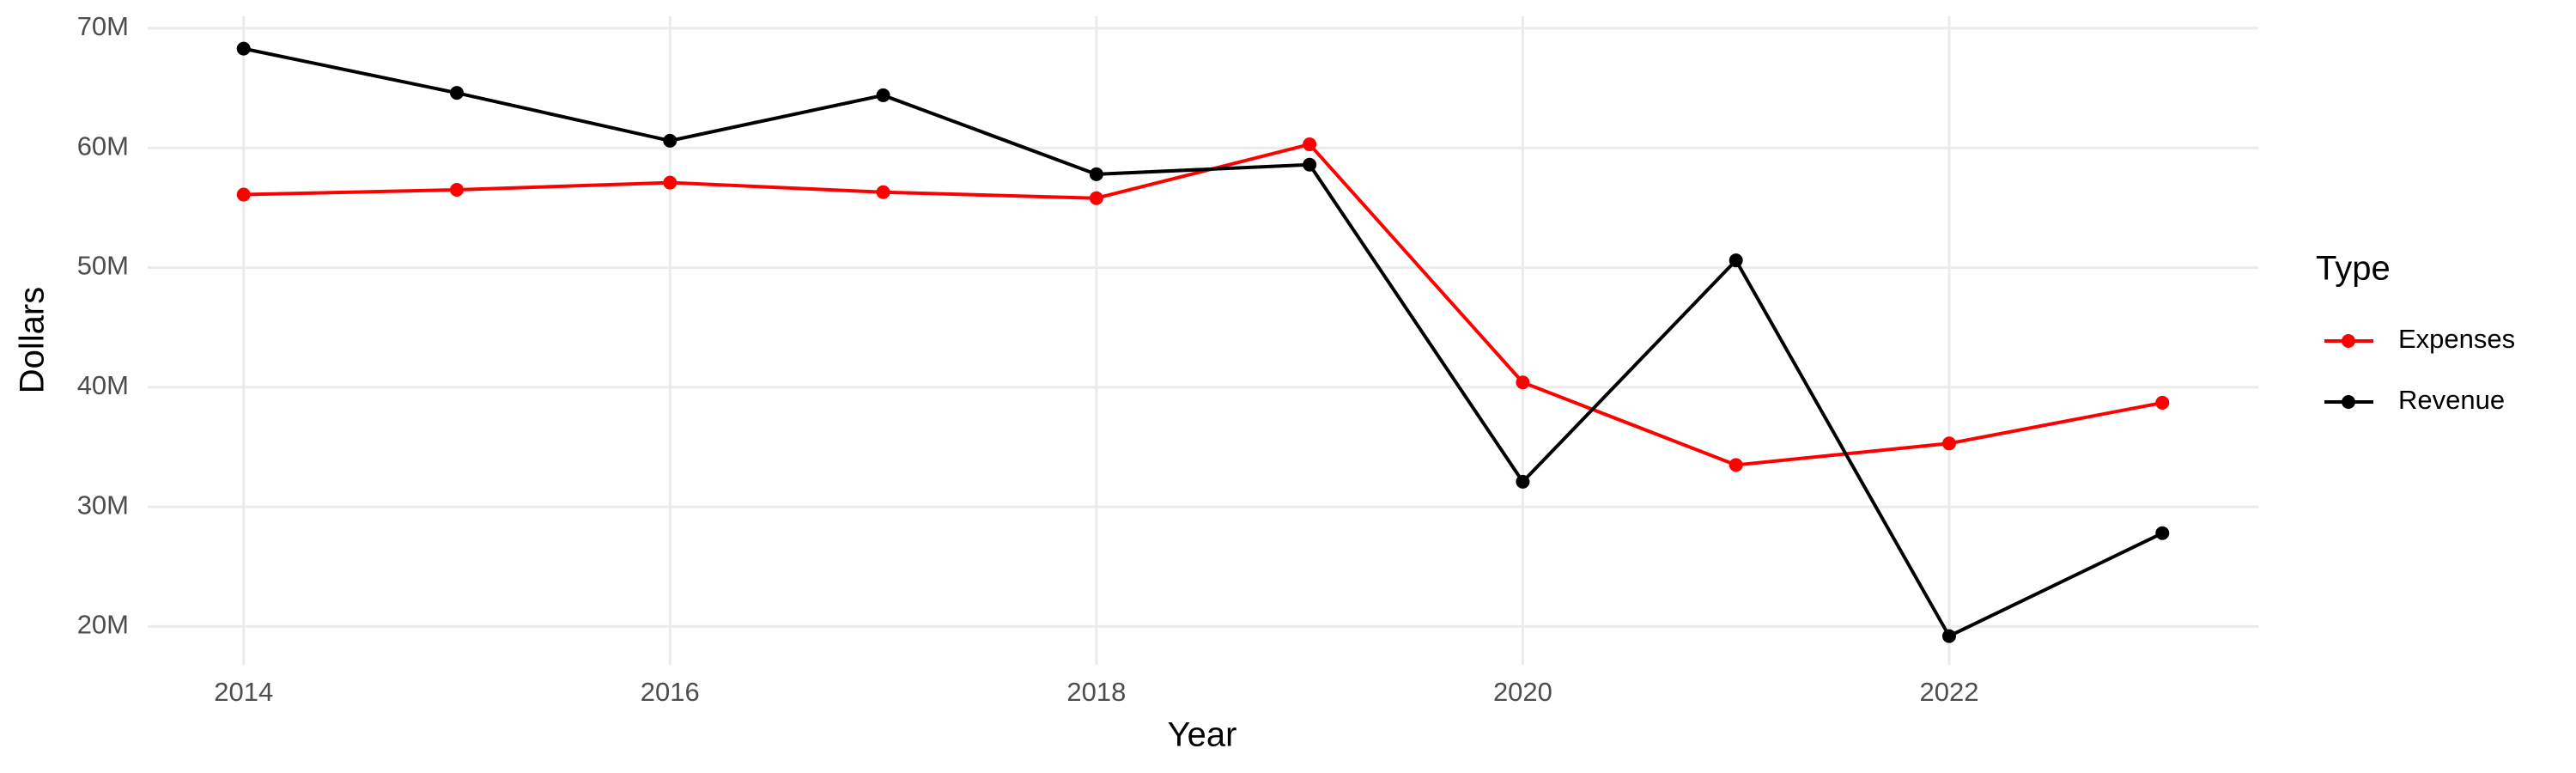 Image resolution: width=2576 pixels, height=773 pixels. I want to click on y-tick-label: 60M, so click(103, 146).